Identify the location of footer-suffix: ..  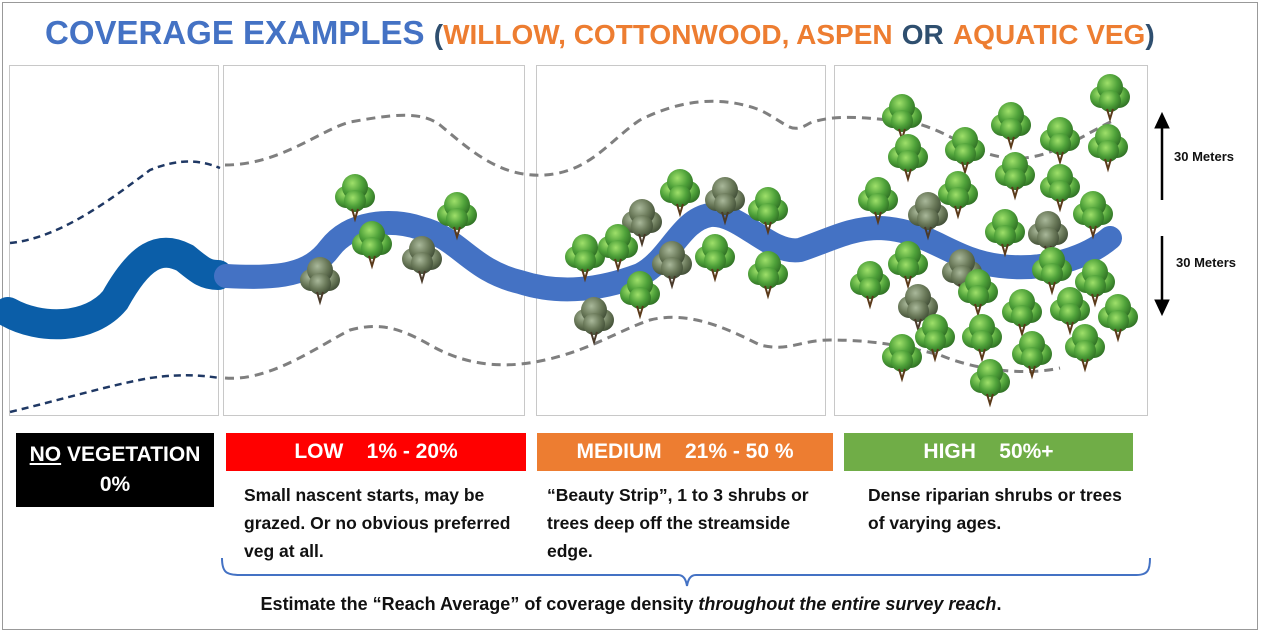
(999, 604).